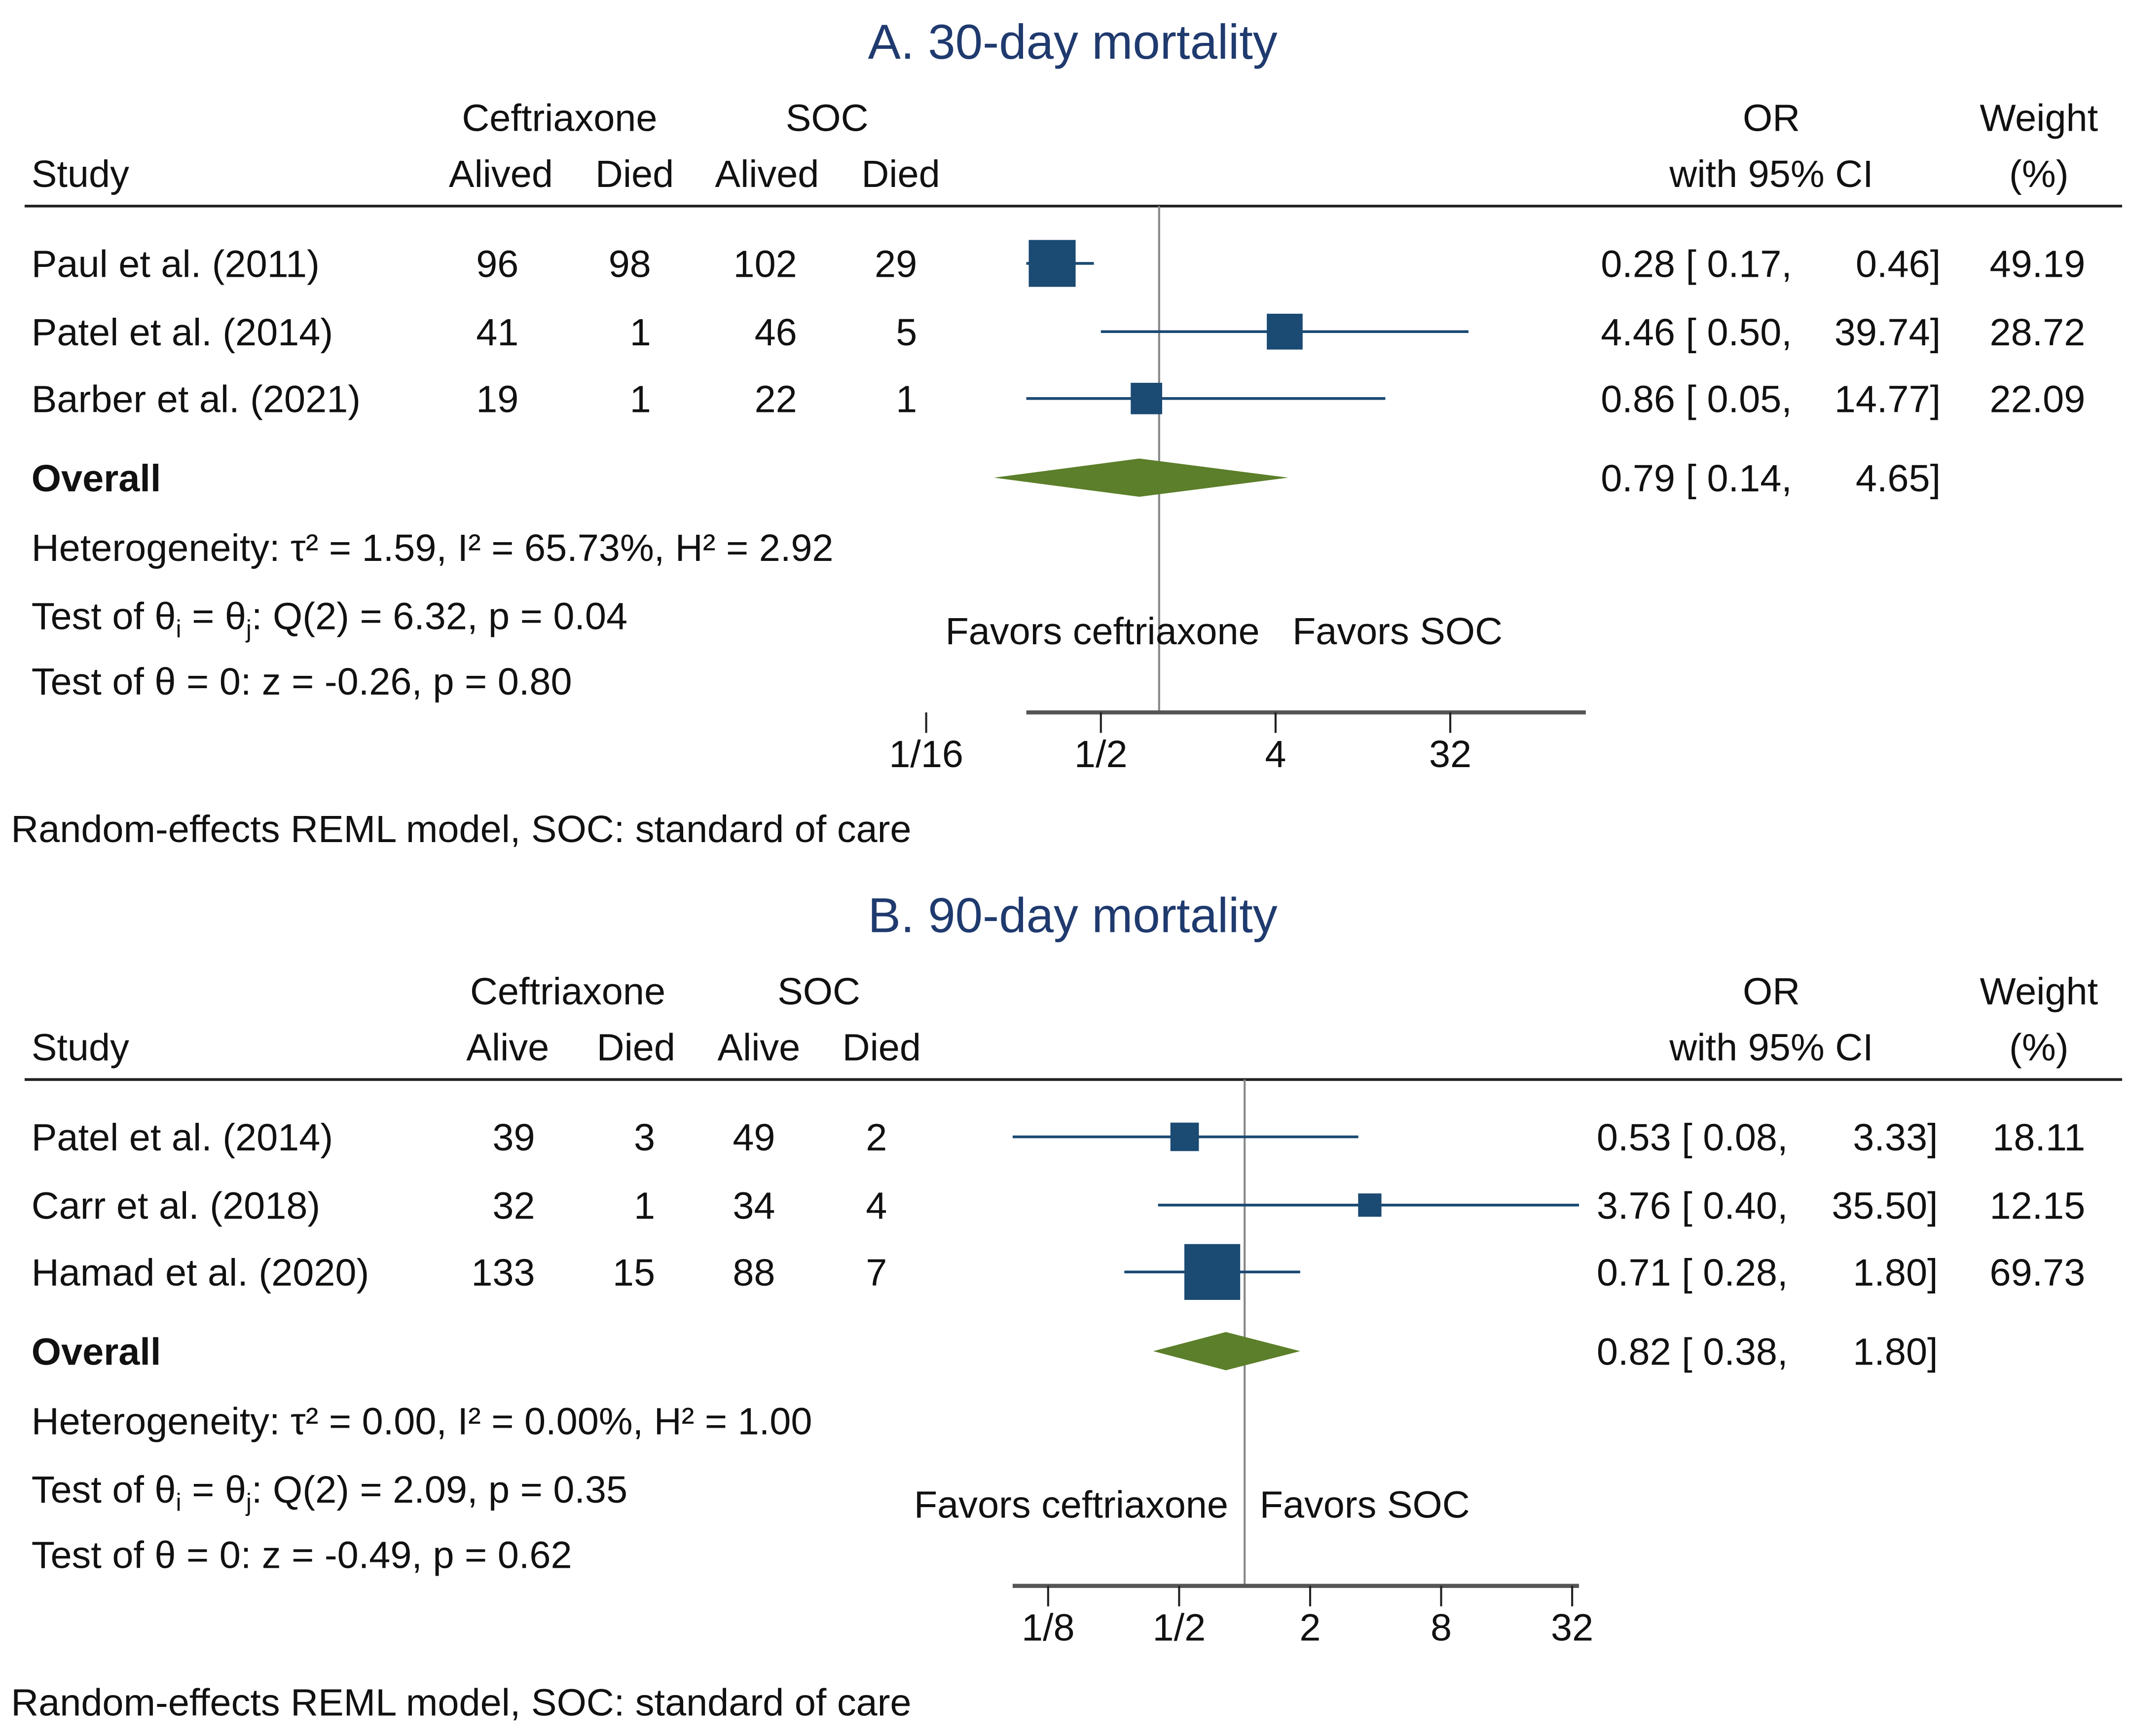 The image size is (2129, 1736). I want to click on test-q-post: : Q(2) = 2.09, p = 0.35, so click(440, 1490).